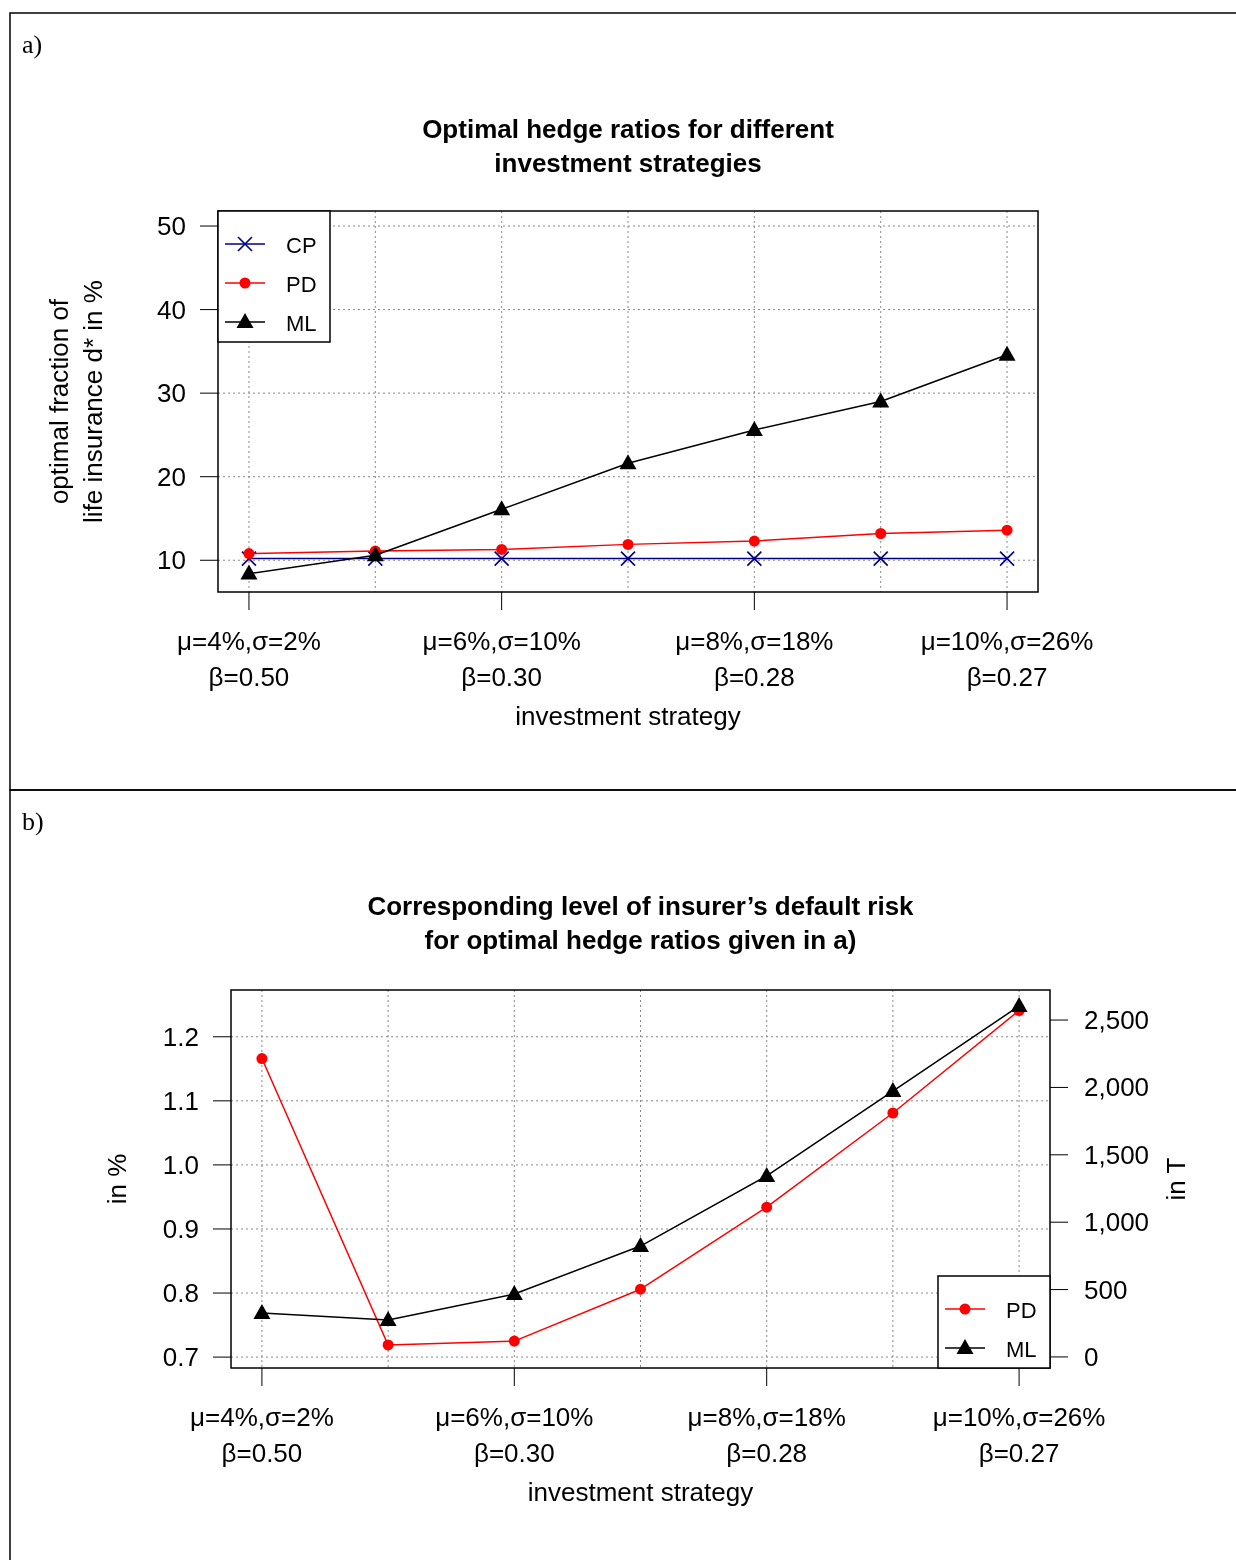  Describe the element at coordinates (117, 1179) in the screenshot. I see `y-axis-title: in %` at that location.